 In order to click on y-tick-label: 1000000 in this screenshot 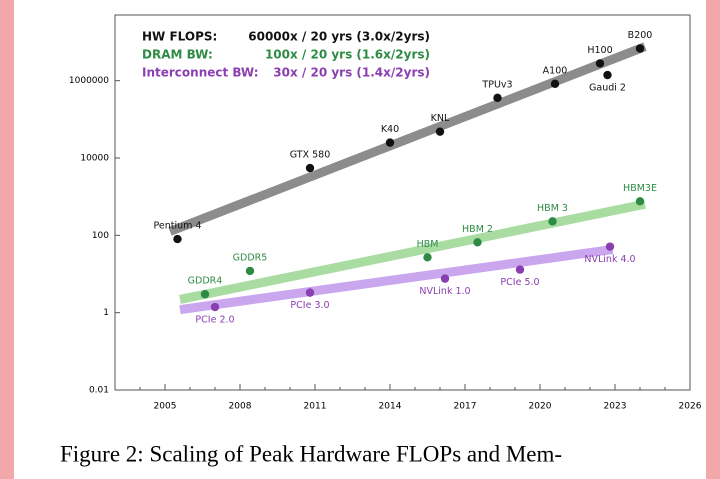, I will do `click(89, 81)`.